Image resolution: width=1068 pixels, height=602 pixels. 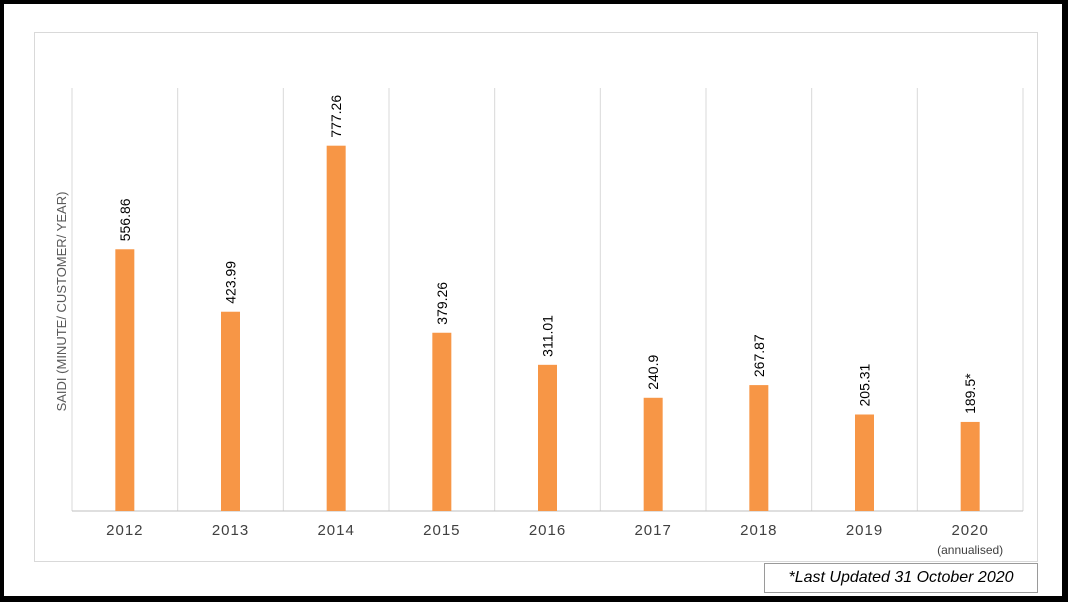 What do you see at coordinates (336, 328) in the screenshot?
I see `bar-2014` at bounding box center [336, 328].